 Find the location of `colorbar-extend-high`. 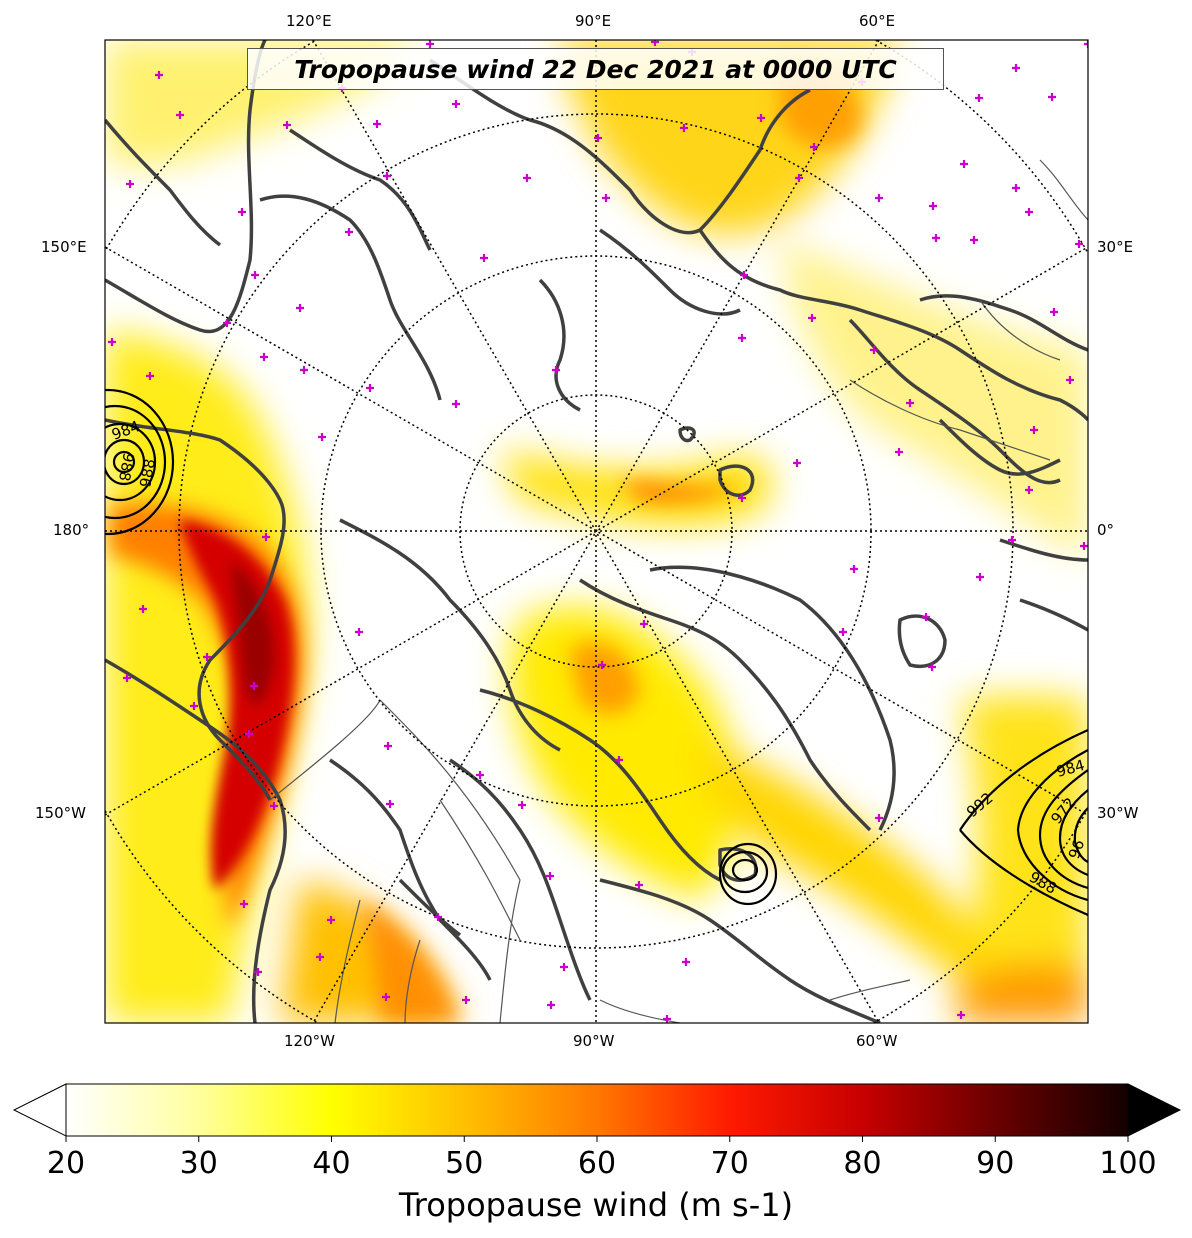

colorbar-extend-high is located at coordinates (1154, 1110).